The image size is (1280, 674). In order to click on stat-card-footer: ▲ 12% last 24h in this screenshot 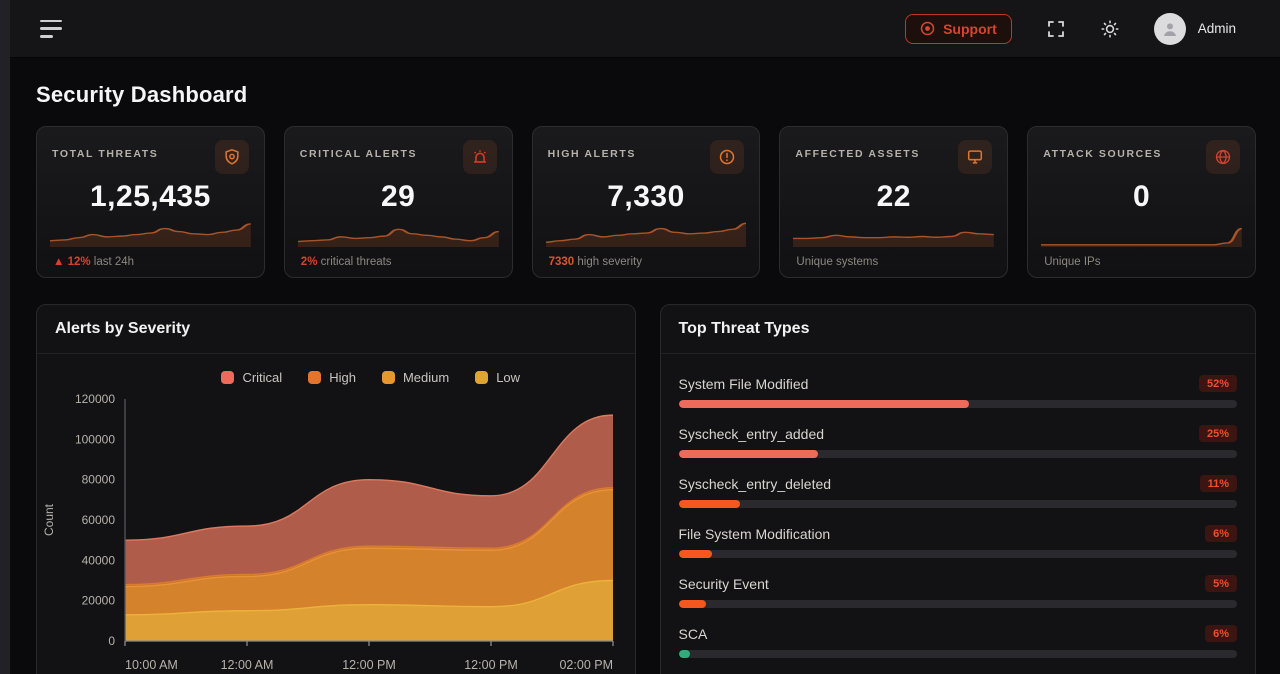, I will do `click(93, 262)`.